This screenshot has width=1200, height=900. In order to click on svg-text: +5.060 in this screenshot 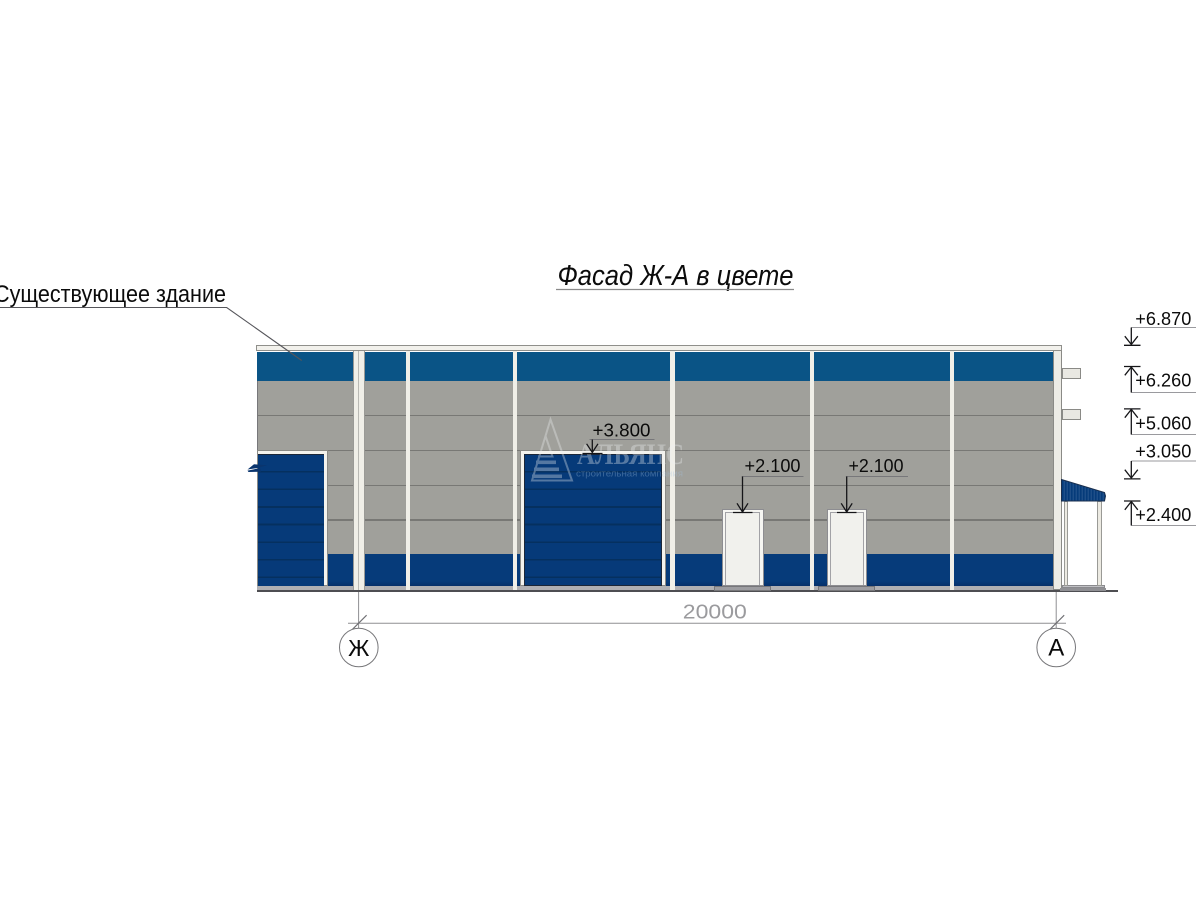, I will do `click(1163, 424)`.